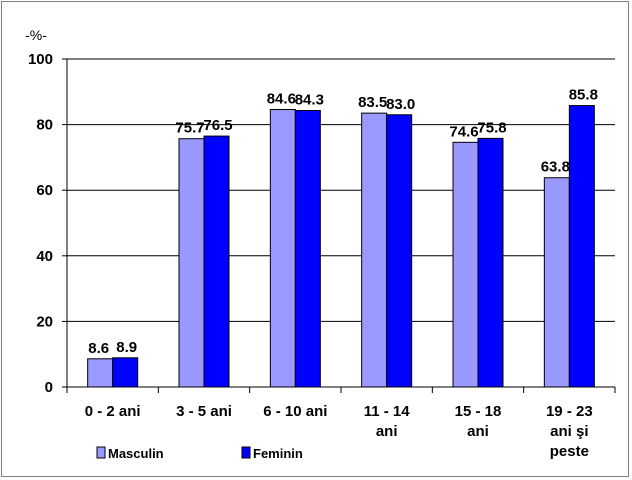 The image size is (632, 480). I want to click on y-tick-label: 100, so click(40, 59).